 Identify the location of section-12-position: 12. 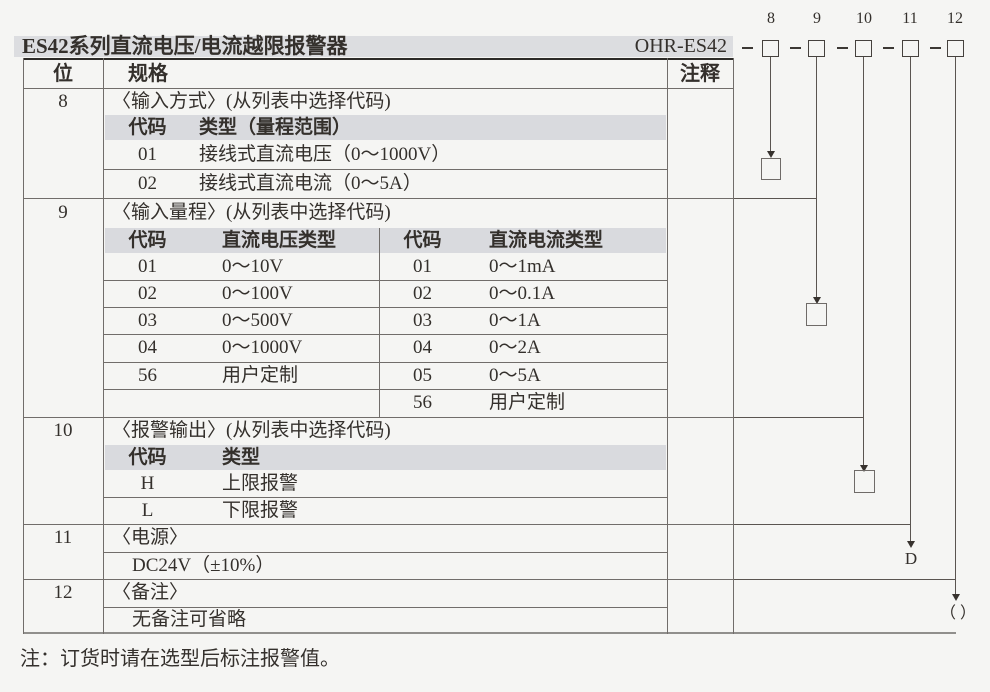
(63, 592).